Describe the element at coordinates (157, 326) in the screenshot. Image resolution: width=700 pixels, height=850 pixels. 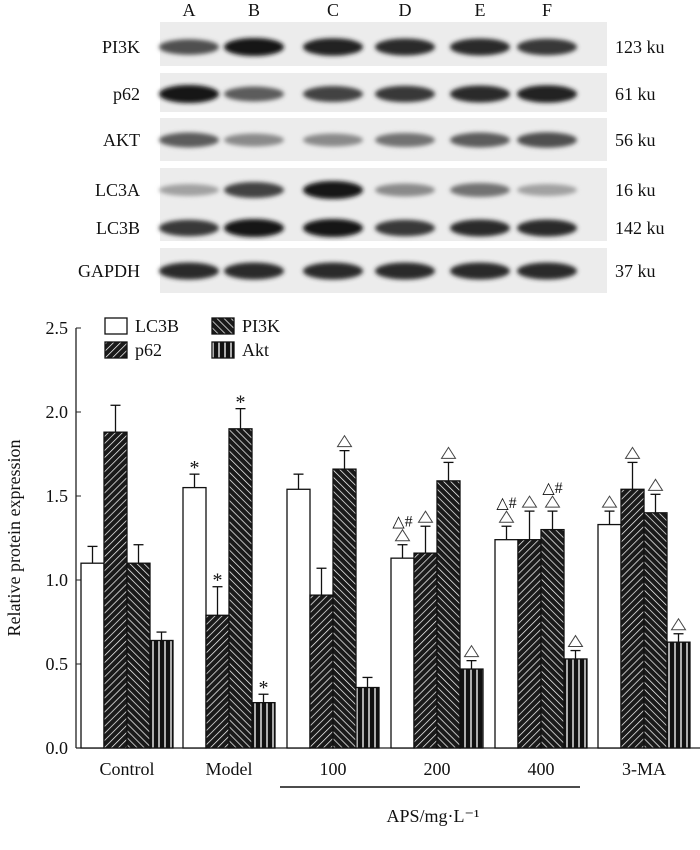
I see `legend-label: LC3B` at that location.